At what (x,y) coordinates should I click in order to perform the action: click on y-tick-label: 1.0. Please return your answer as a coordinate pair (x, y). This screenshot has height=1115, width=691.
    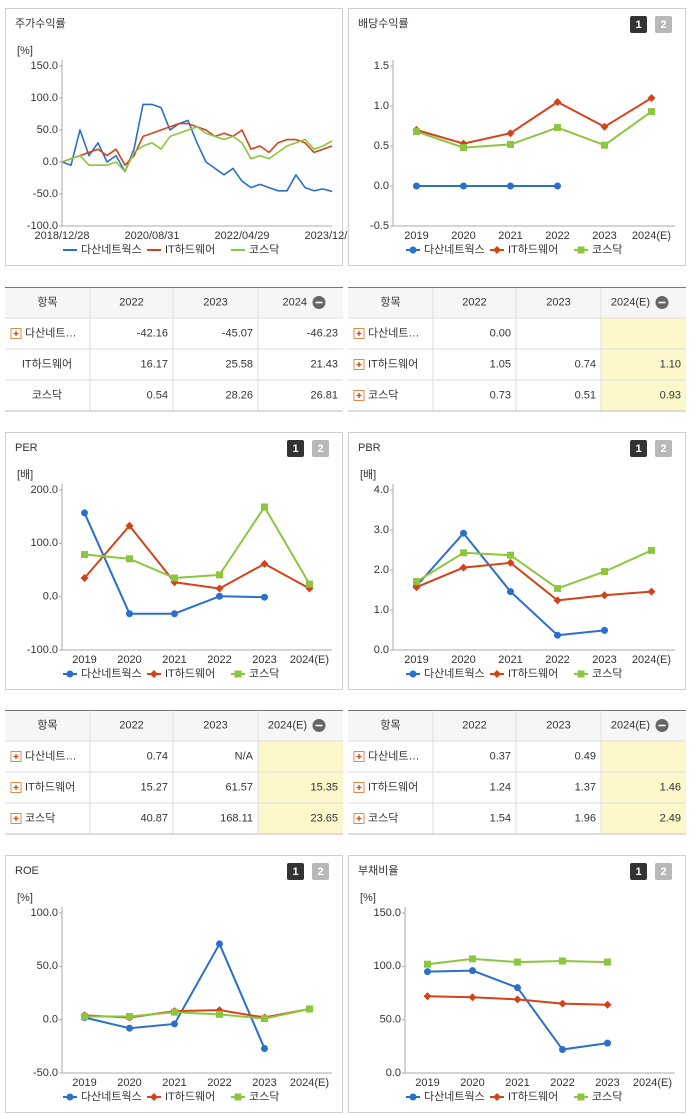
    Looking at the image, I should click on (381, 610).